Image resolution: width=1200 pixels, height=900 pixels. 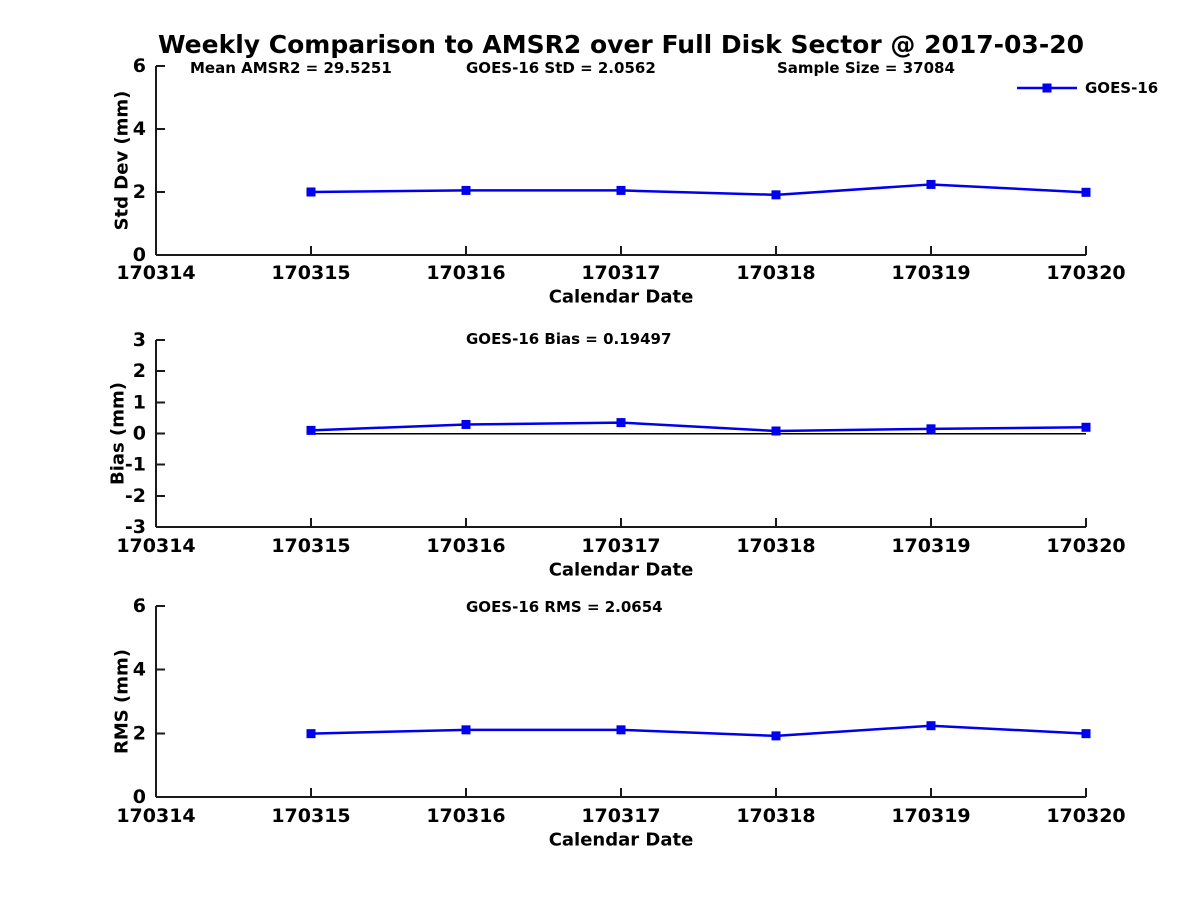 What do you see at coordinates (866, 68) in the screenshot?
I see `annotation: Sample Size = 37084` at bounding box center [866, 68].